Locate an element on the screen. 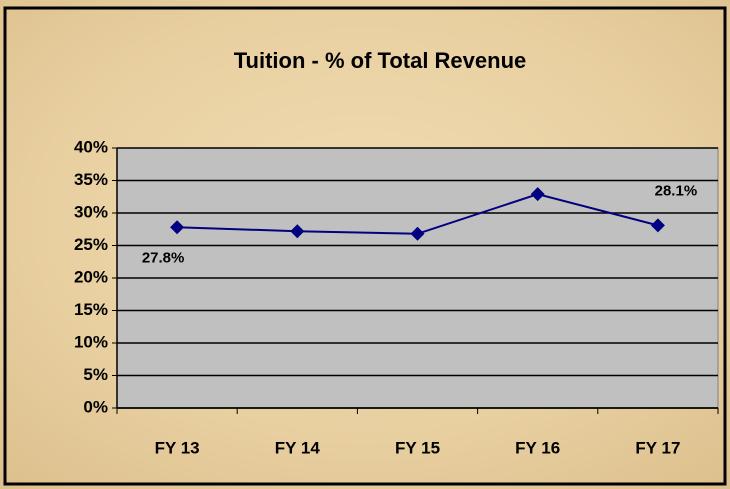 Image resolution: width=730 pixels, height=489 pixels. chart-title: Tuition - % of Total Revenue is located at coordinates (380, 60).